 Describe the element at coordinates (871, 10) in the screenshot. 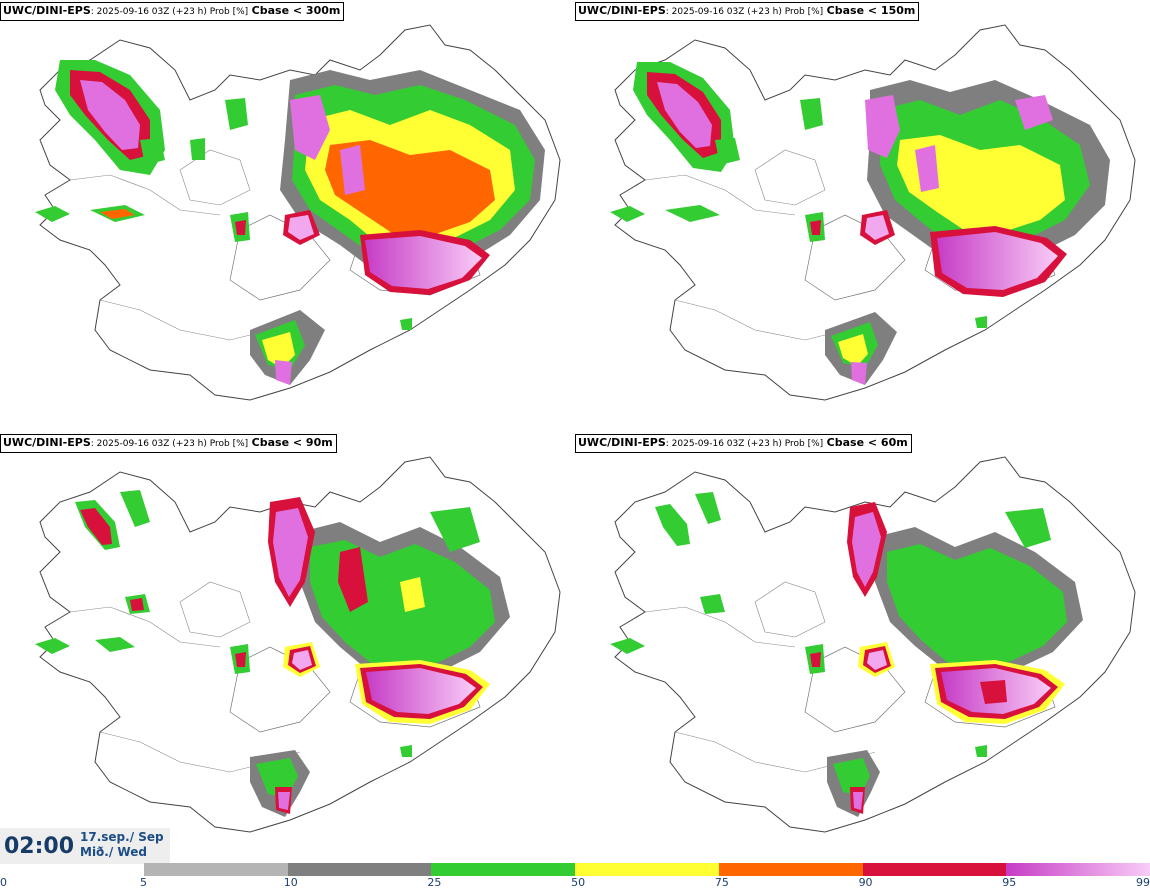

I see `threshold-label: Cbase < 150m` at that location.